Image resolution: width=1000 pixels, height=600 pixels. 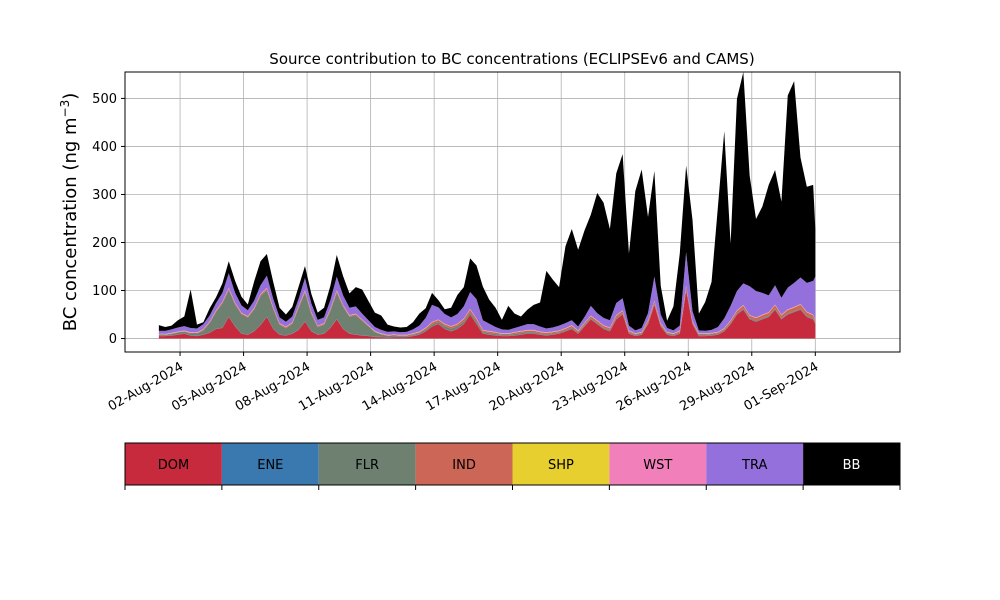 I want to click on legend-label-dom: DOM, so click(x=173, y=465).